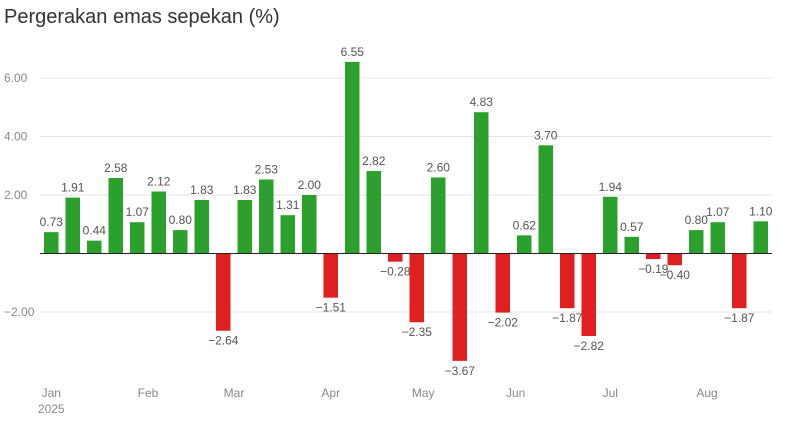 This screenshot has height=427, width=785. What do you see at coordinates (148, 393) in the screenshot?
I see `x-tick-label: Feb` at bounding box center [148, 393].